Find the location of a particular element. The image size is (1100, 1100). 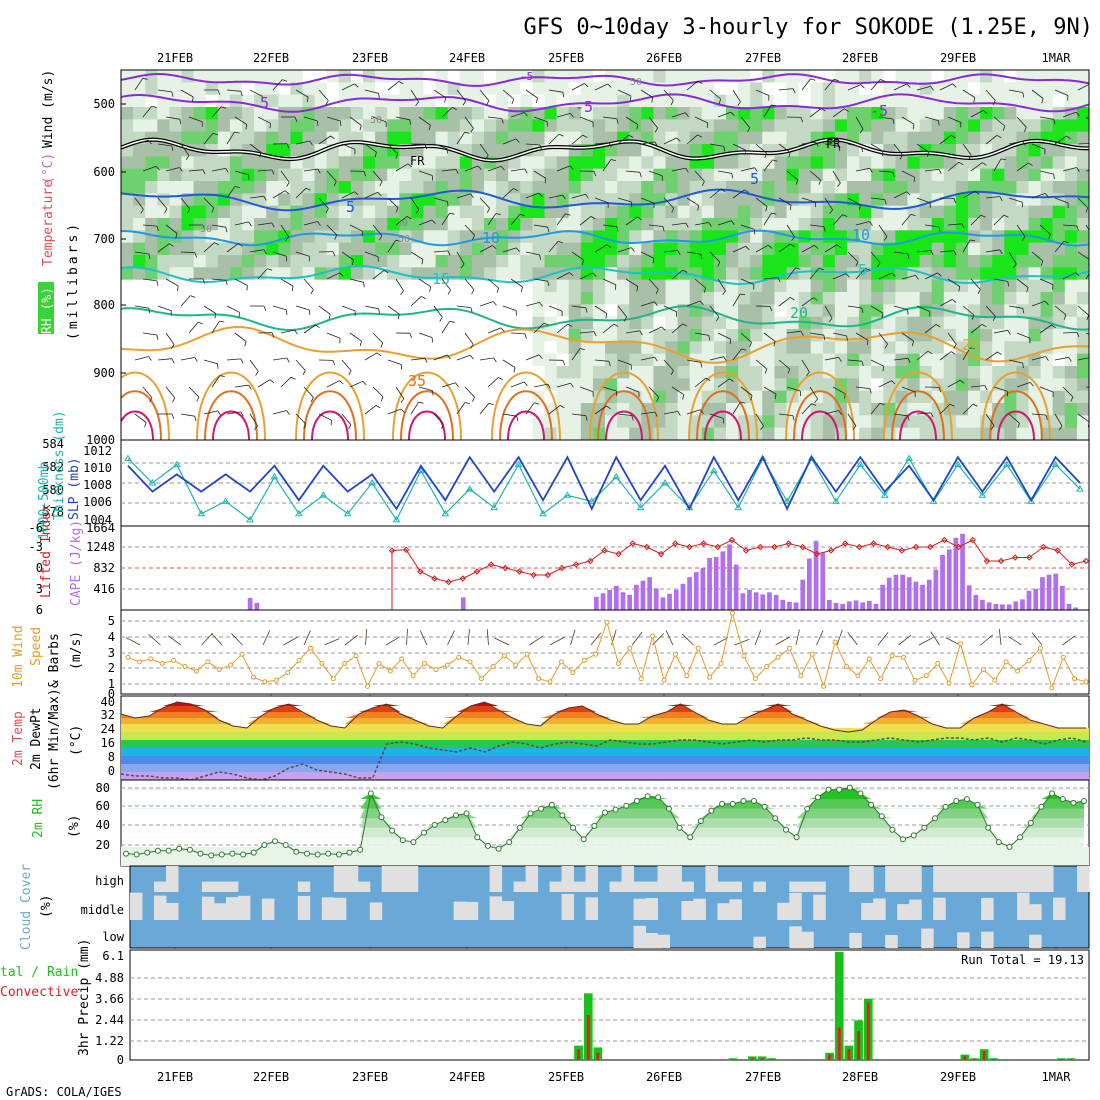

thickness-label-2: Thickness (dm) is located at coordinates (59, 465).